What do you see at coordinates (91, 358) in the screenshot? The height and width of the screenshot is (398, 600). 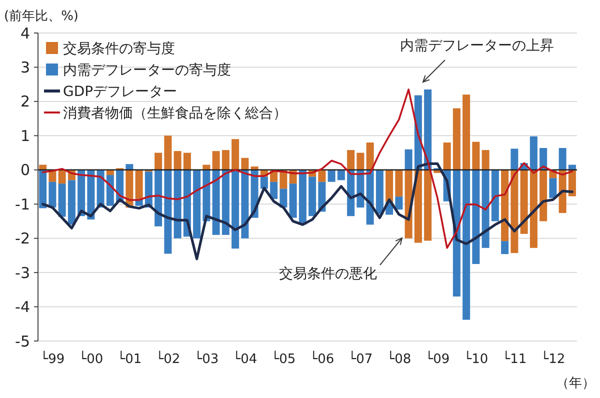 I see `x-tick-label: └00` at bounding box center [91, 358].